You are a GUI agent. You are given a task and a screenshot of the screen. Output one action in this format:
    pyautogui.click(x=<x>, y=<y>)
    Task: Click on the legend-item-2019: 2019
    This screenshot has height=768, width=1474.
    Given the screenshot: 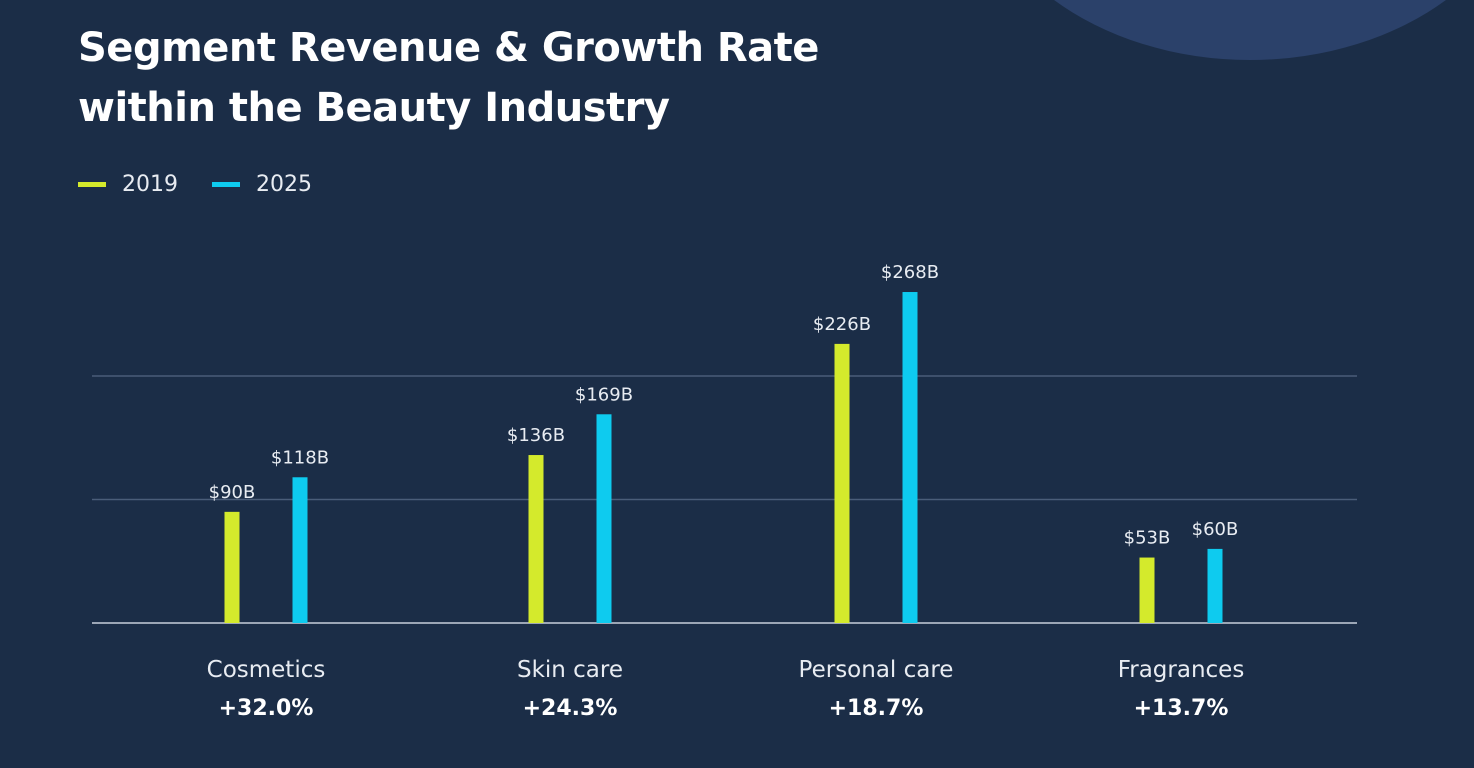 What is the action you would take?
    pyautogui.click(x=128, y=184)
    